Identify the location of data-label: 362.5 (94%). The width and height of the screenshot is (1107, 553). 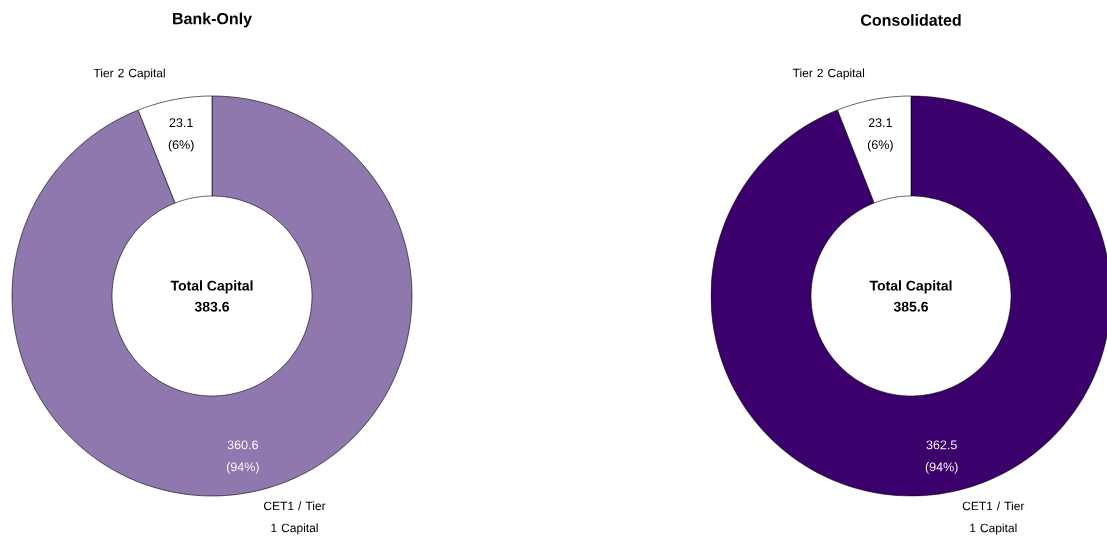
(941, 457).